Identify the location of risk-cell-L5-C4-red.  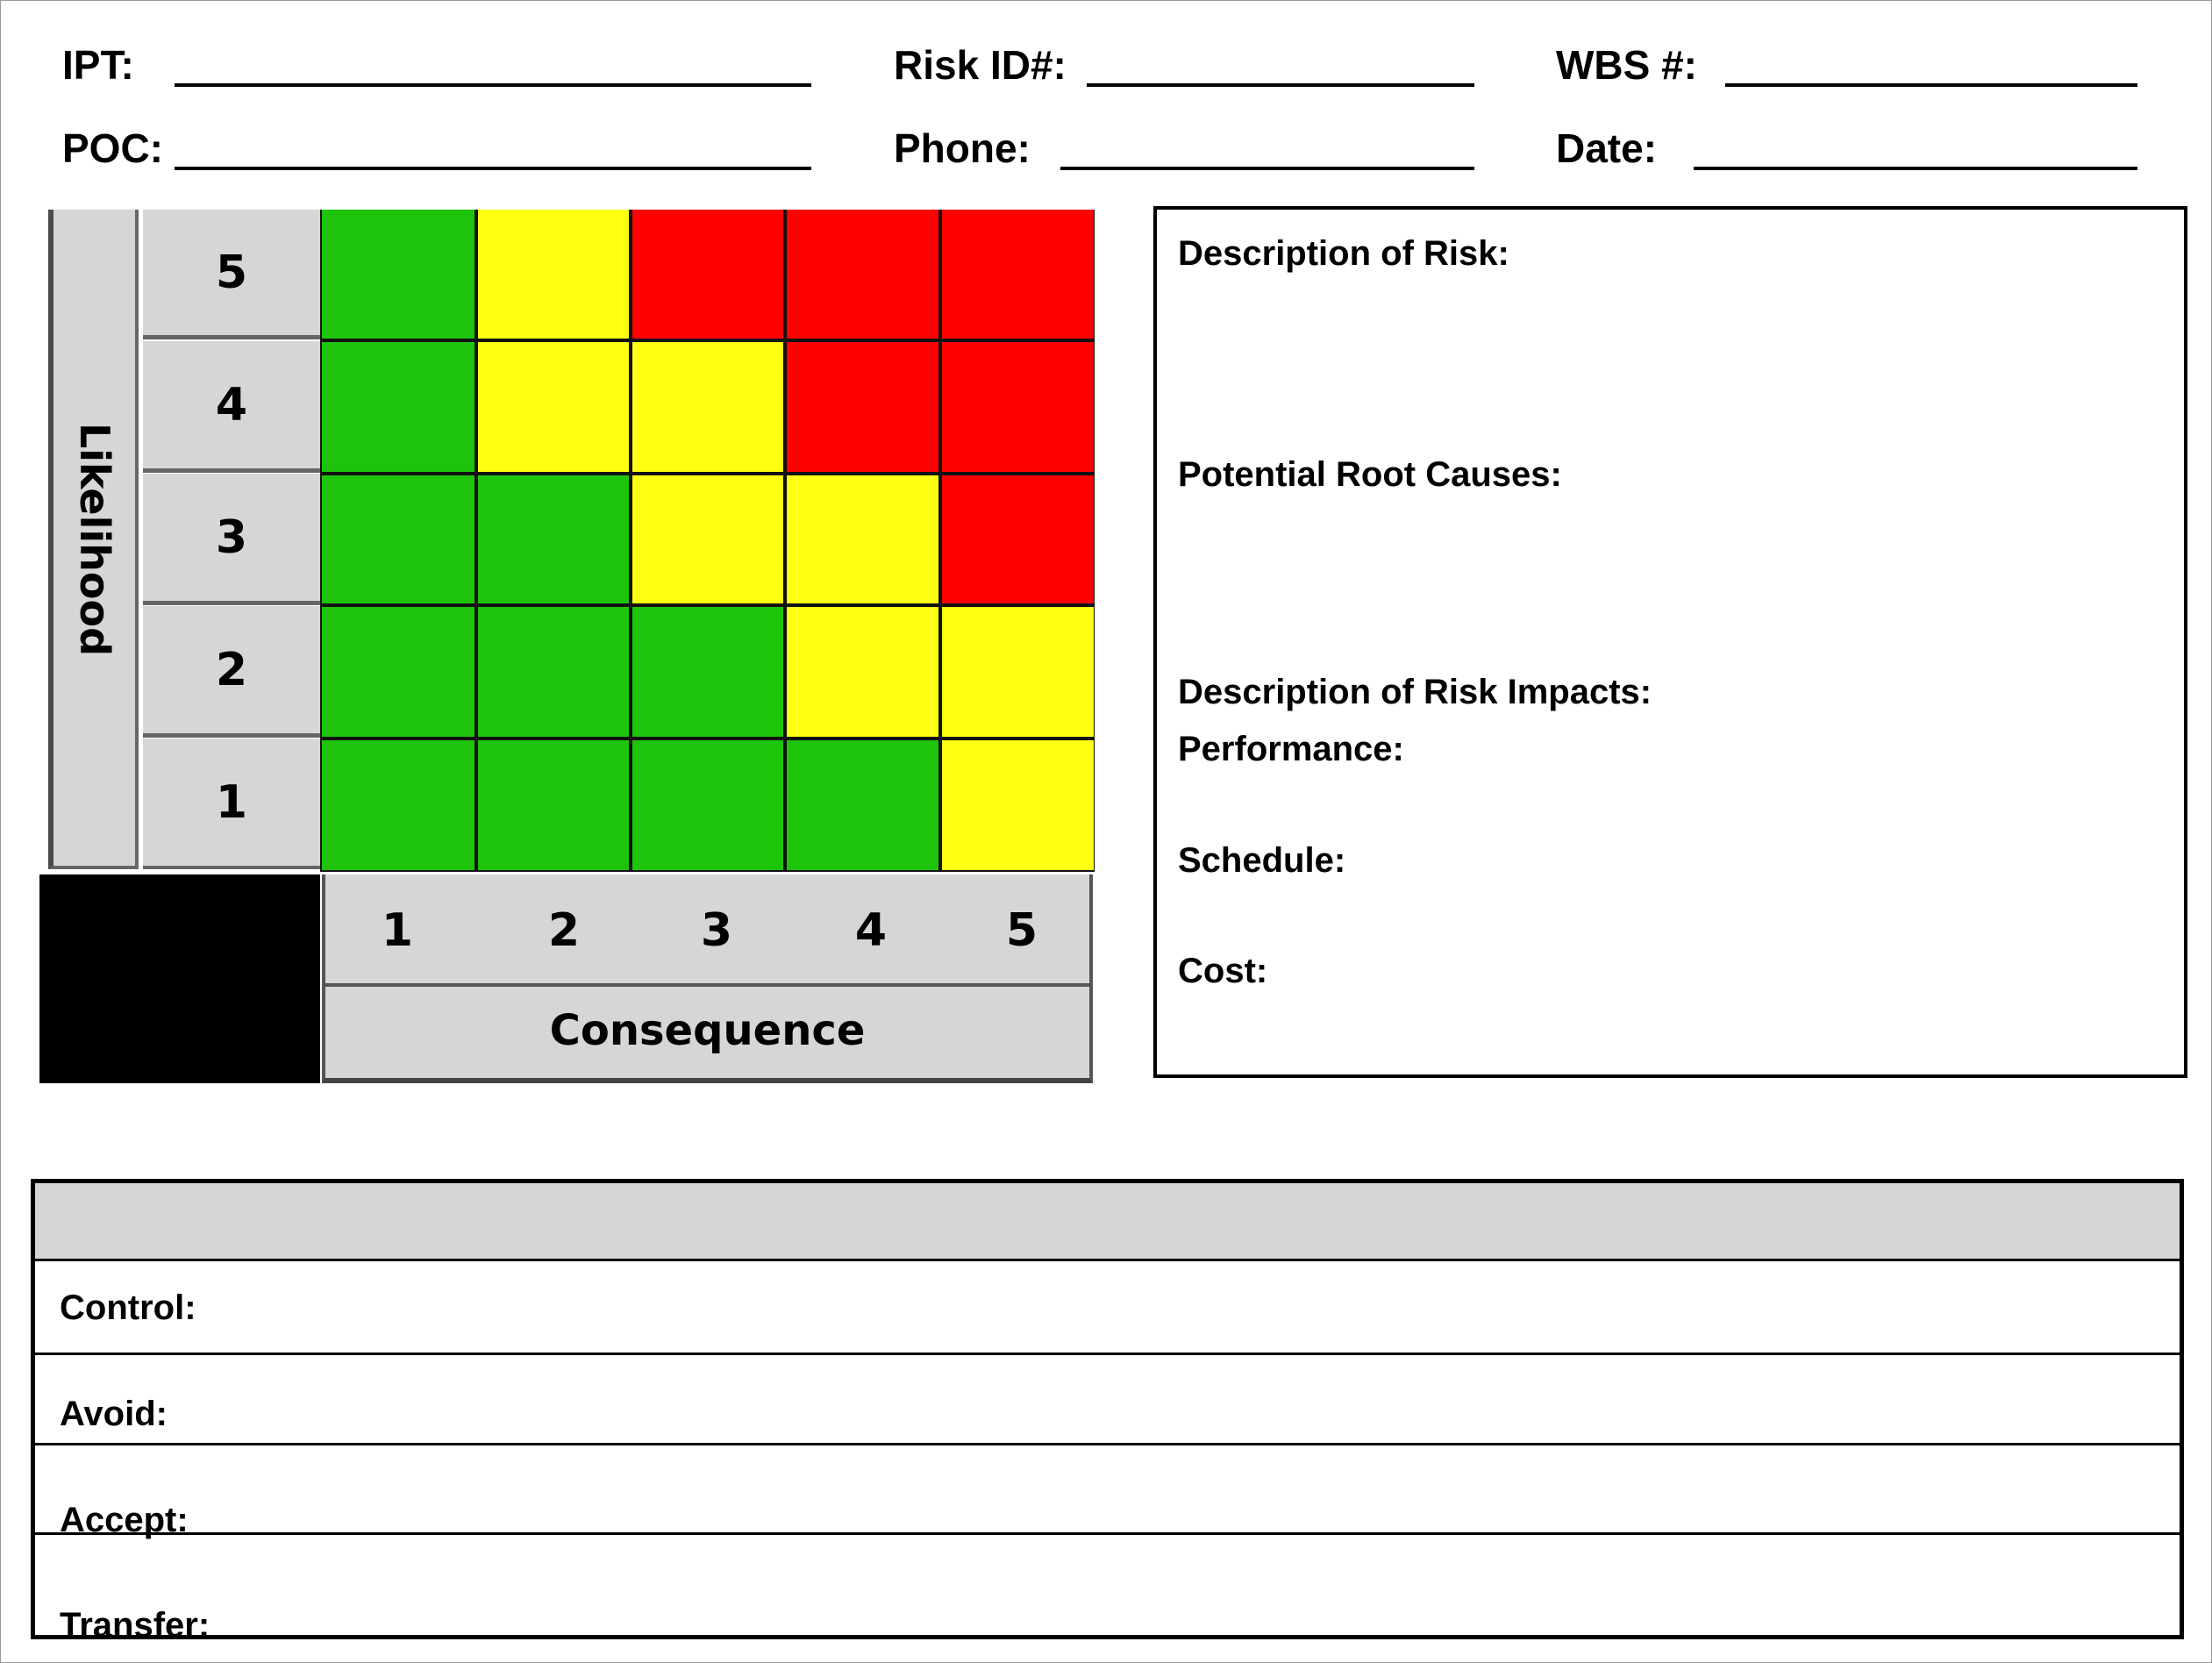
(862, 274).